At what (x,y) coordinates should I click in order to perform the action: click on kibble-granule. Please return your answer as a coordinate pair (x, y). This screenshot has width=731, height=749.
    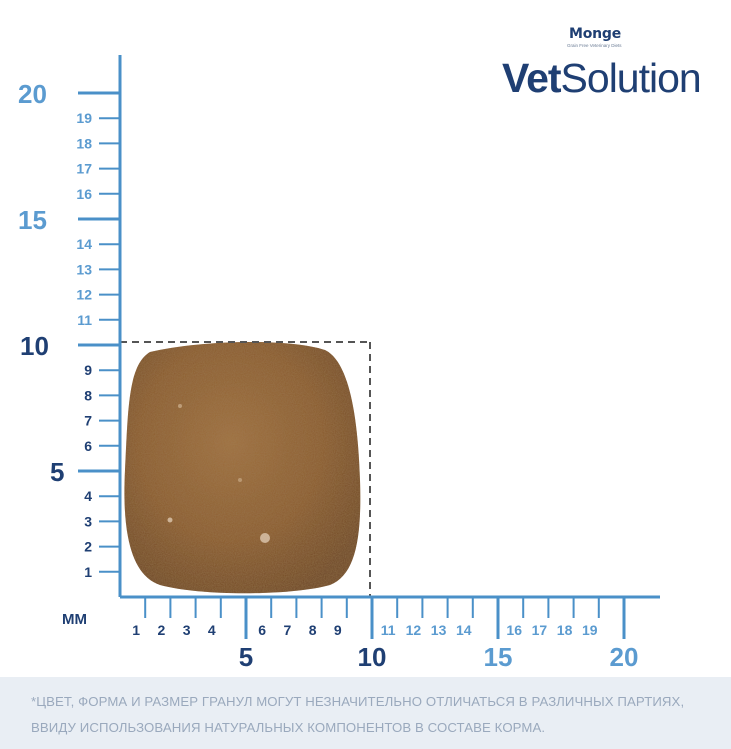
    Looking at the image, I should click on (242, 467).